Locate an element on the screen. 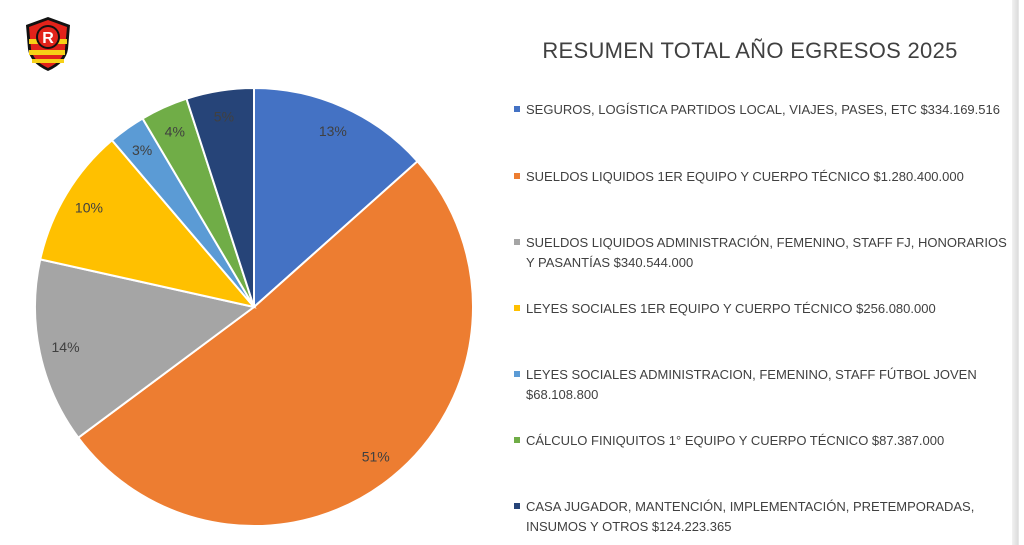 The width and height of the screenshot is (1024, 545). pie-percent-label-6: 5% is located at coordinates (224, 117).